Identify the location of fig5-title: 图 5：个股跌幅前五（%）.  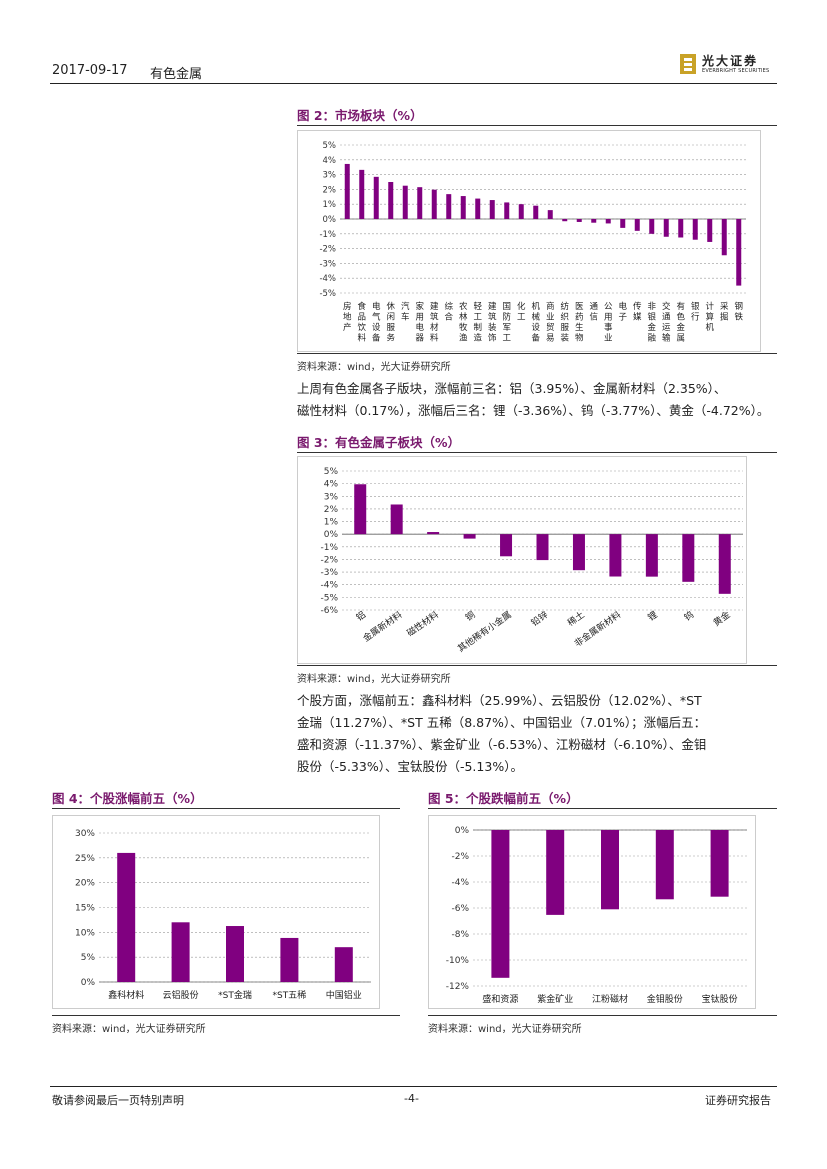
(503, 798).